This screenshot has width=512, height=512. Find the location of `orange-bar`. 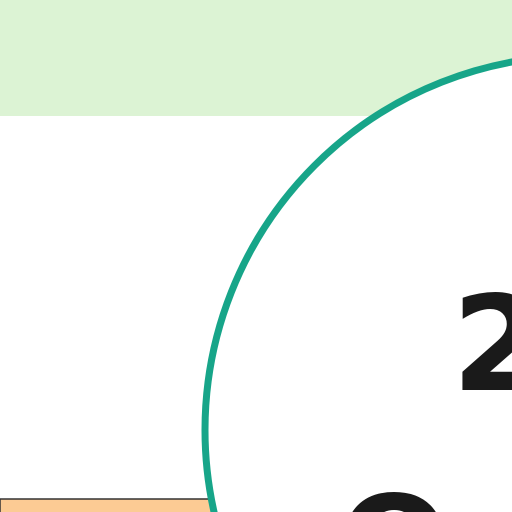

orange-bar is located at coordinates (110, 505).